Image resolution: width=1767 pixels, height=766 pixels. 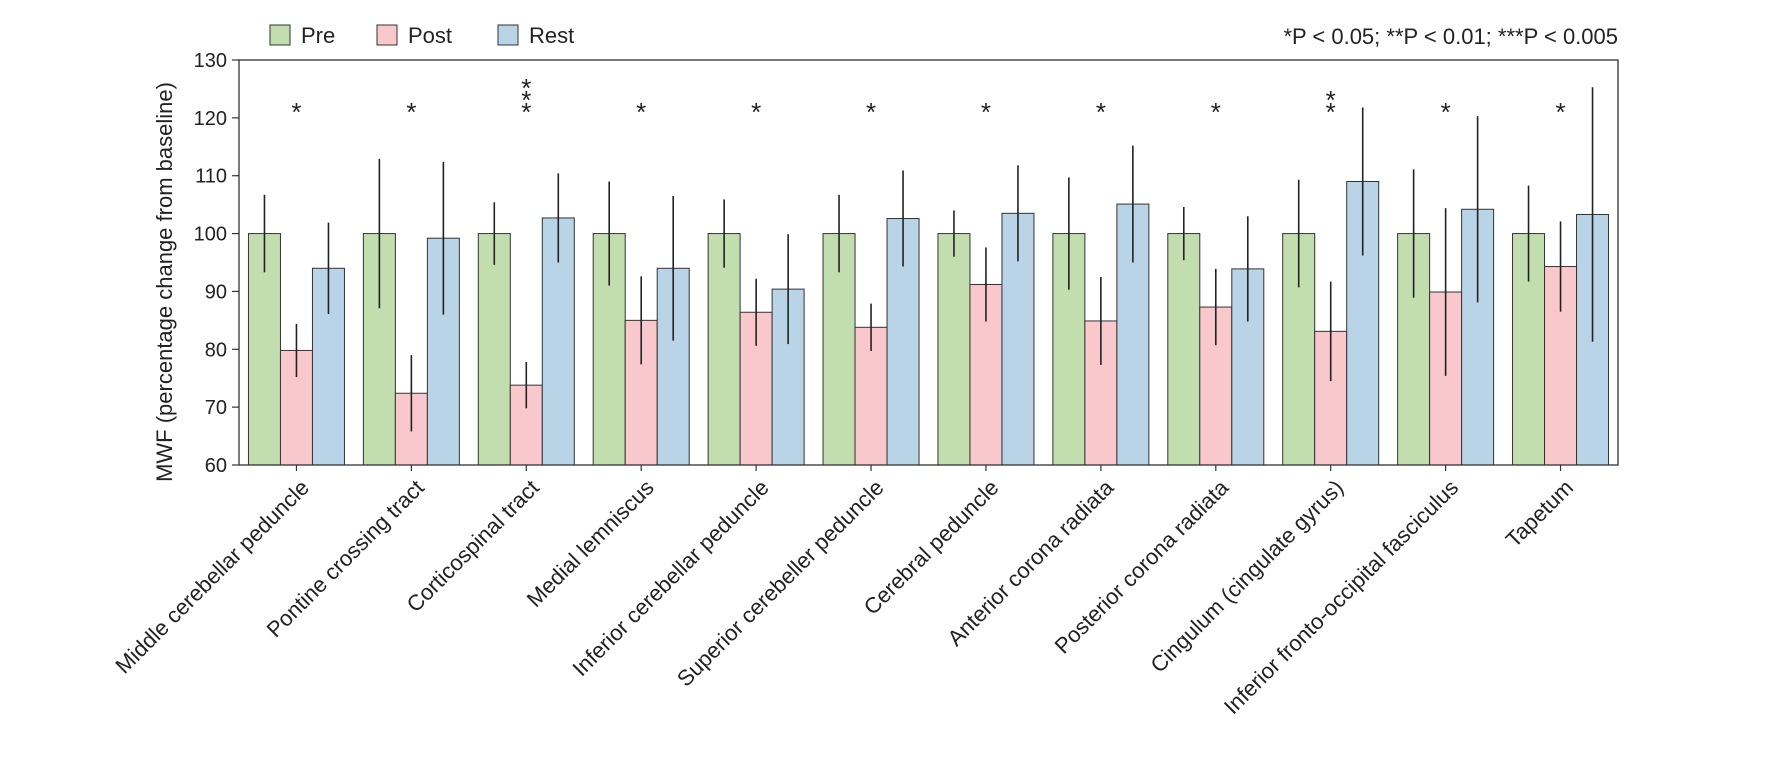 What do you see at coordinates (212, 577) in the screenshot?
I see `category-label: Middle cerebellar peduncle` at bounding box center [212, 577].